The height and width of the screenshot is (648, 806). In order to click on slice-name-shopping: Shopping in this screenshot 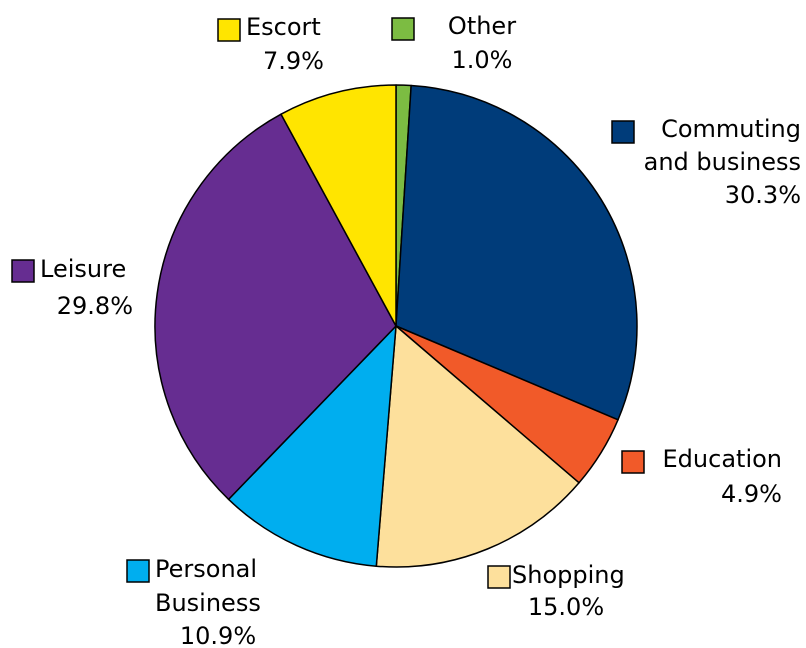, I will do `click(568, 575)`.